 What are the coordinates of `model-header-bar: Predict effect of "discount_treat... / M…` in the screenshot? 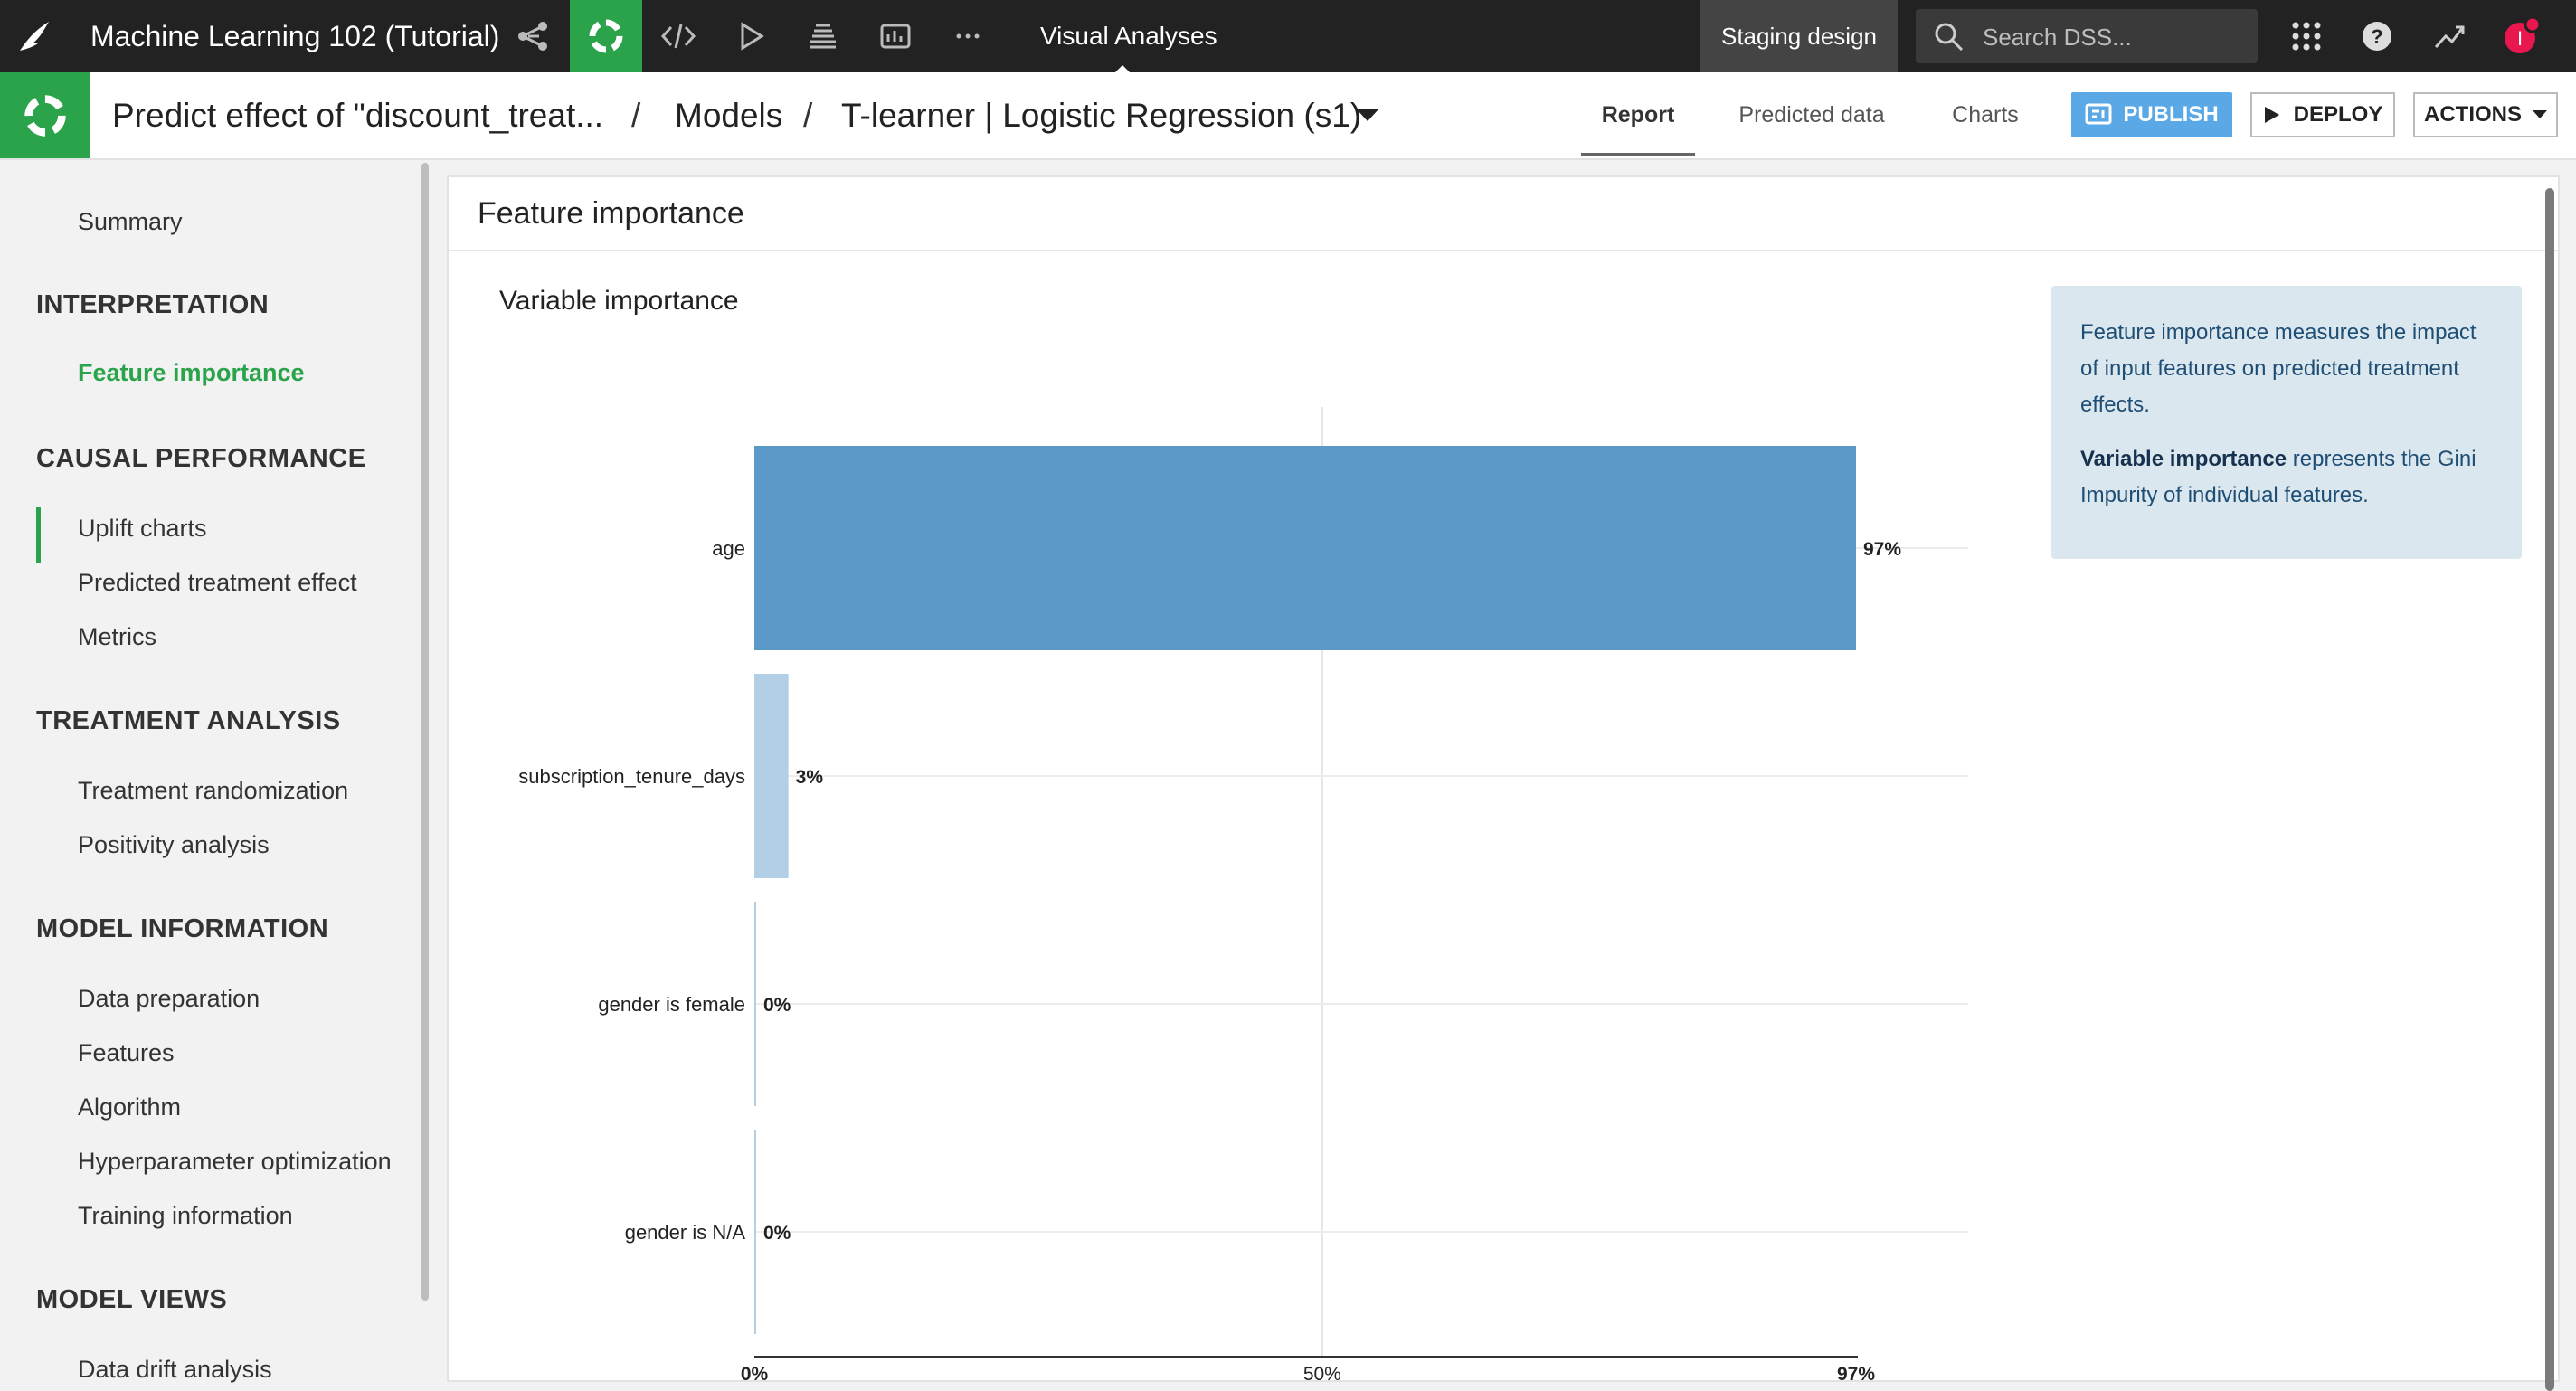 It's located at (1288, 116).